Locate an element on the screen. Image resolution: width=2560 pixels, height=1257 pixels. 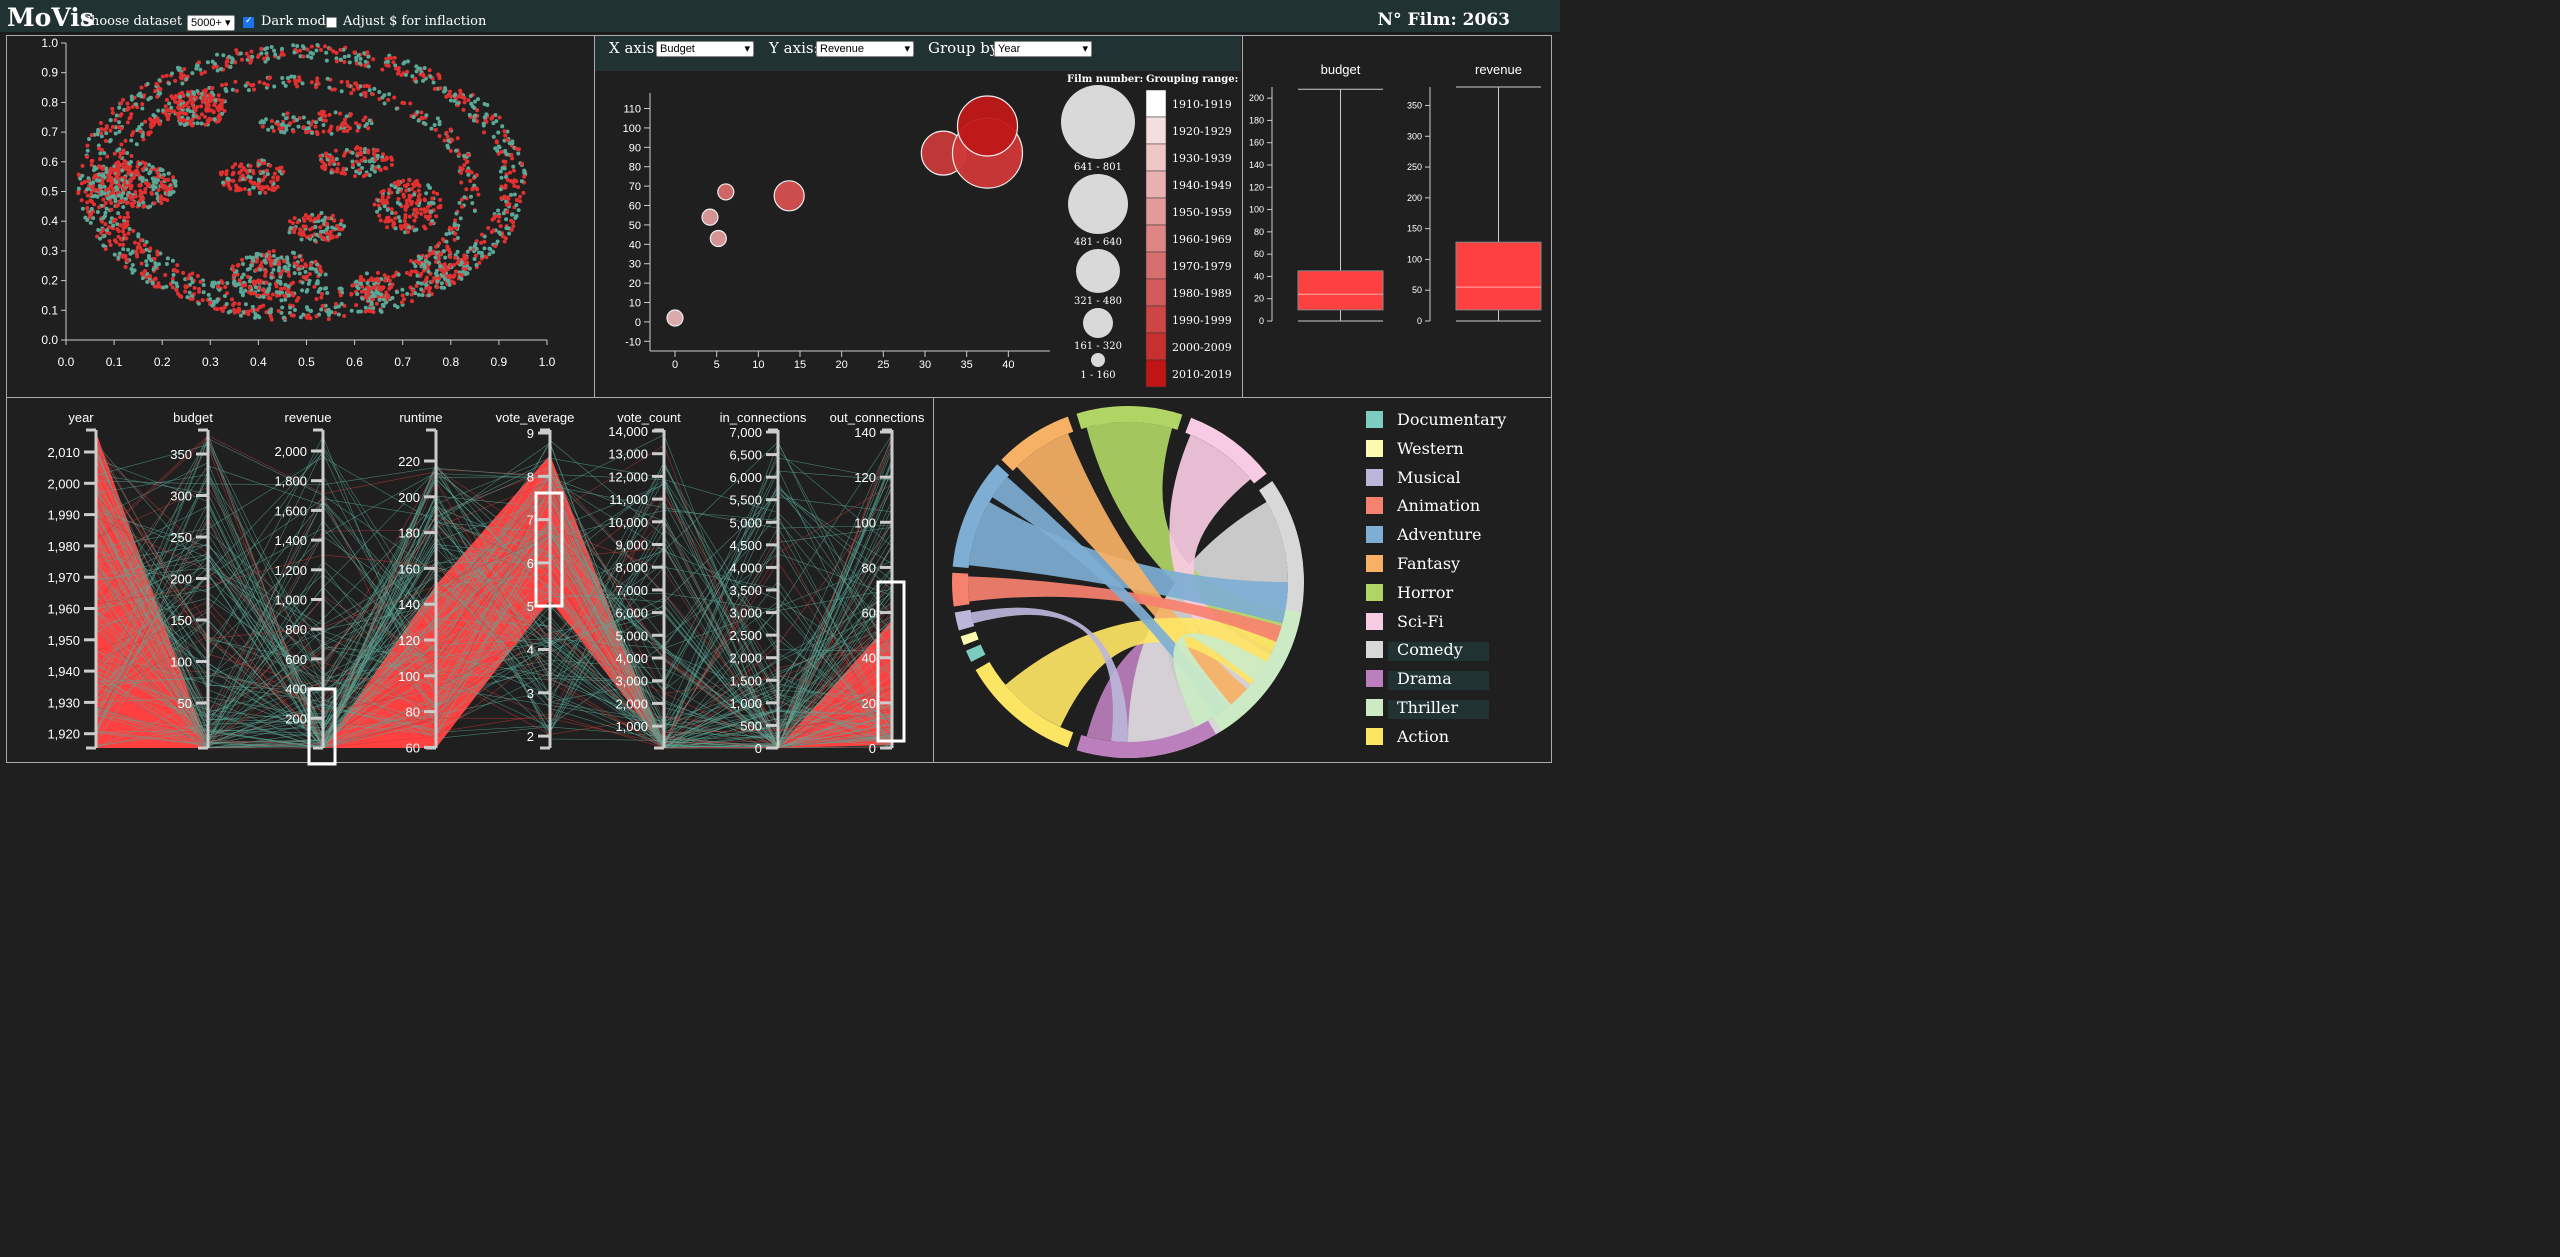
chord-arc-thriller is located at coordinates (1257, 670).